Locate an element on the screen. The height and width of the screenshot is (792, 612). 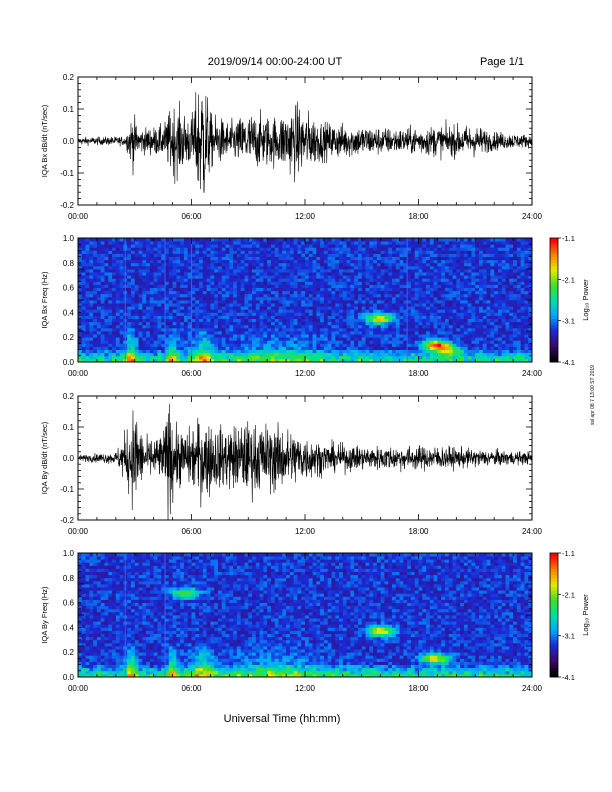
y-axis-label: IQA By Freq (Hz) is located at coordinates (44, 615).